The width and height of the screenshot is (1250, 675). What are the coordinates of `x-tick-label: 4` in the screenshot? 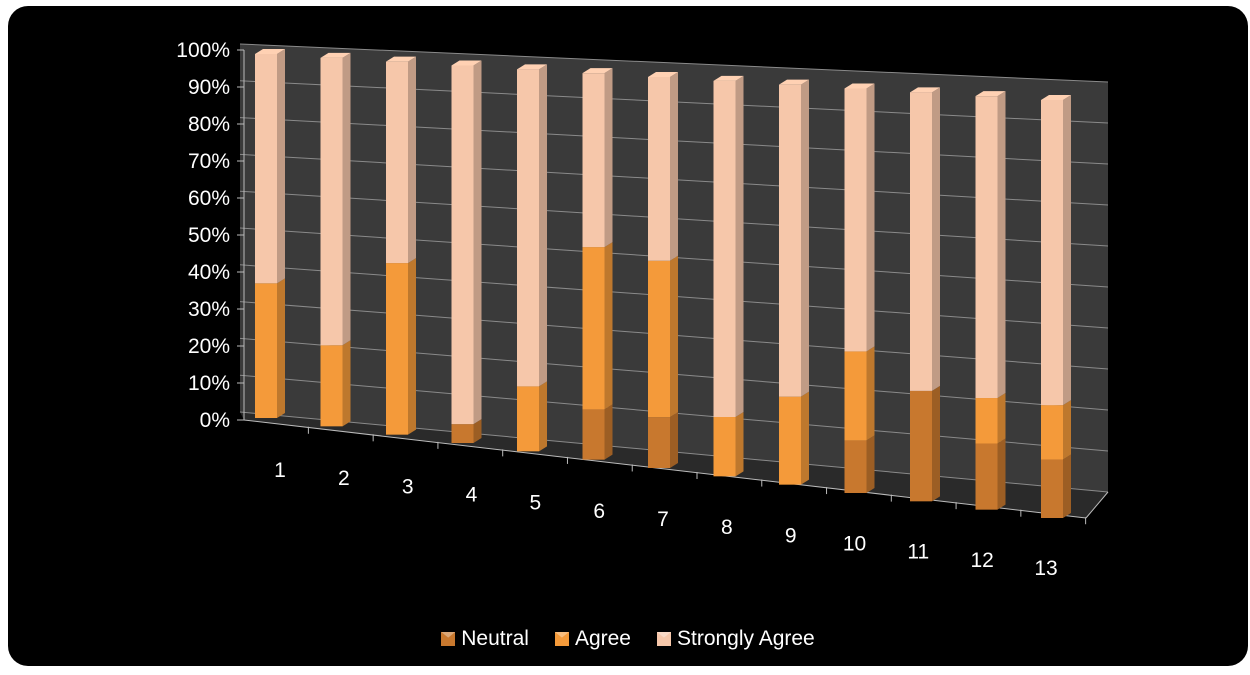 It's located at (472, 495).